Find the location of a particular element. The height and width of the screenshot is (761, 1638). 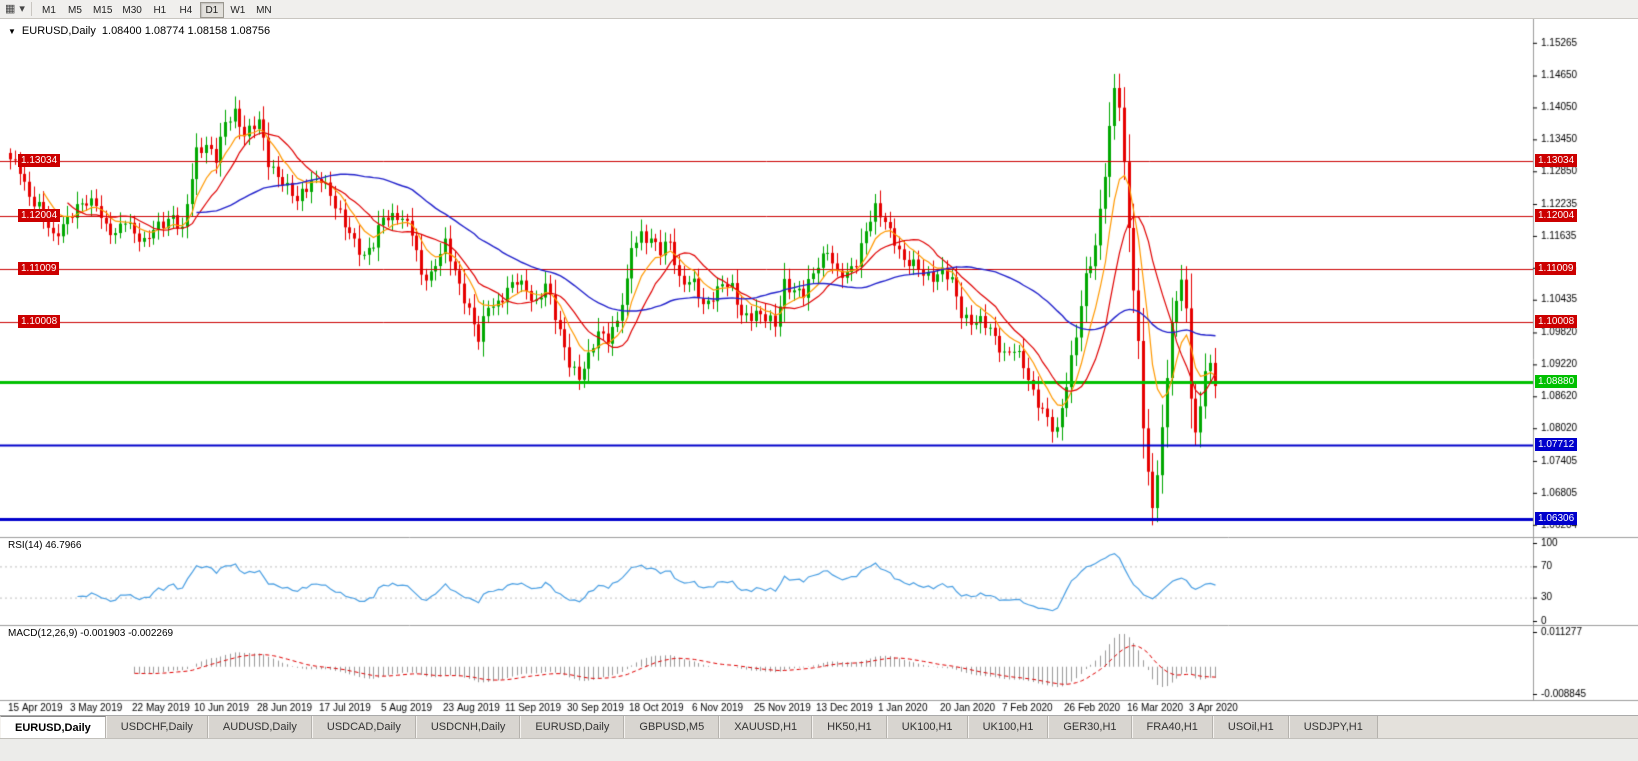

symbol-marker-icon: ▼ is located at coordinates (12, 31).